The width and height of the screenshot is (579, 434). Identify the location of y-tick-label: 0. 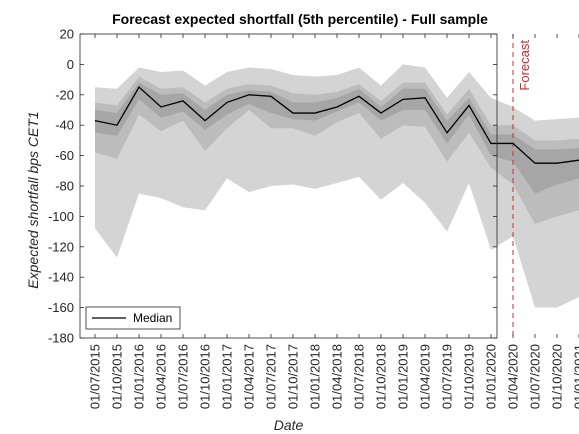
(70, 64).